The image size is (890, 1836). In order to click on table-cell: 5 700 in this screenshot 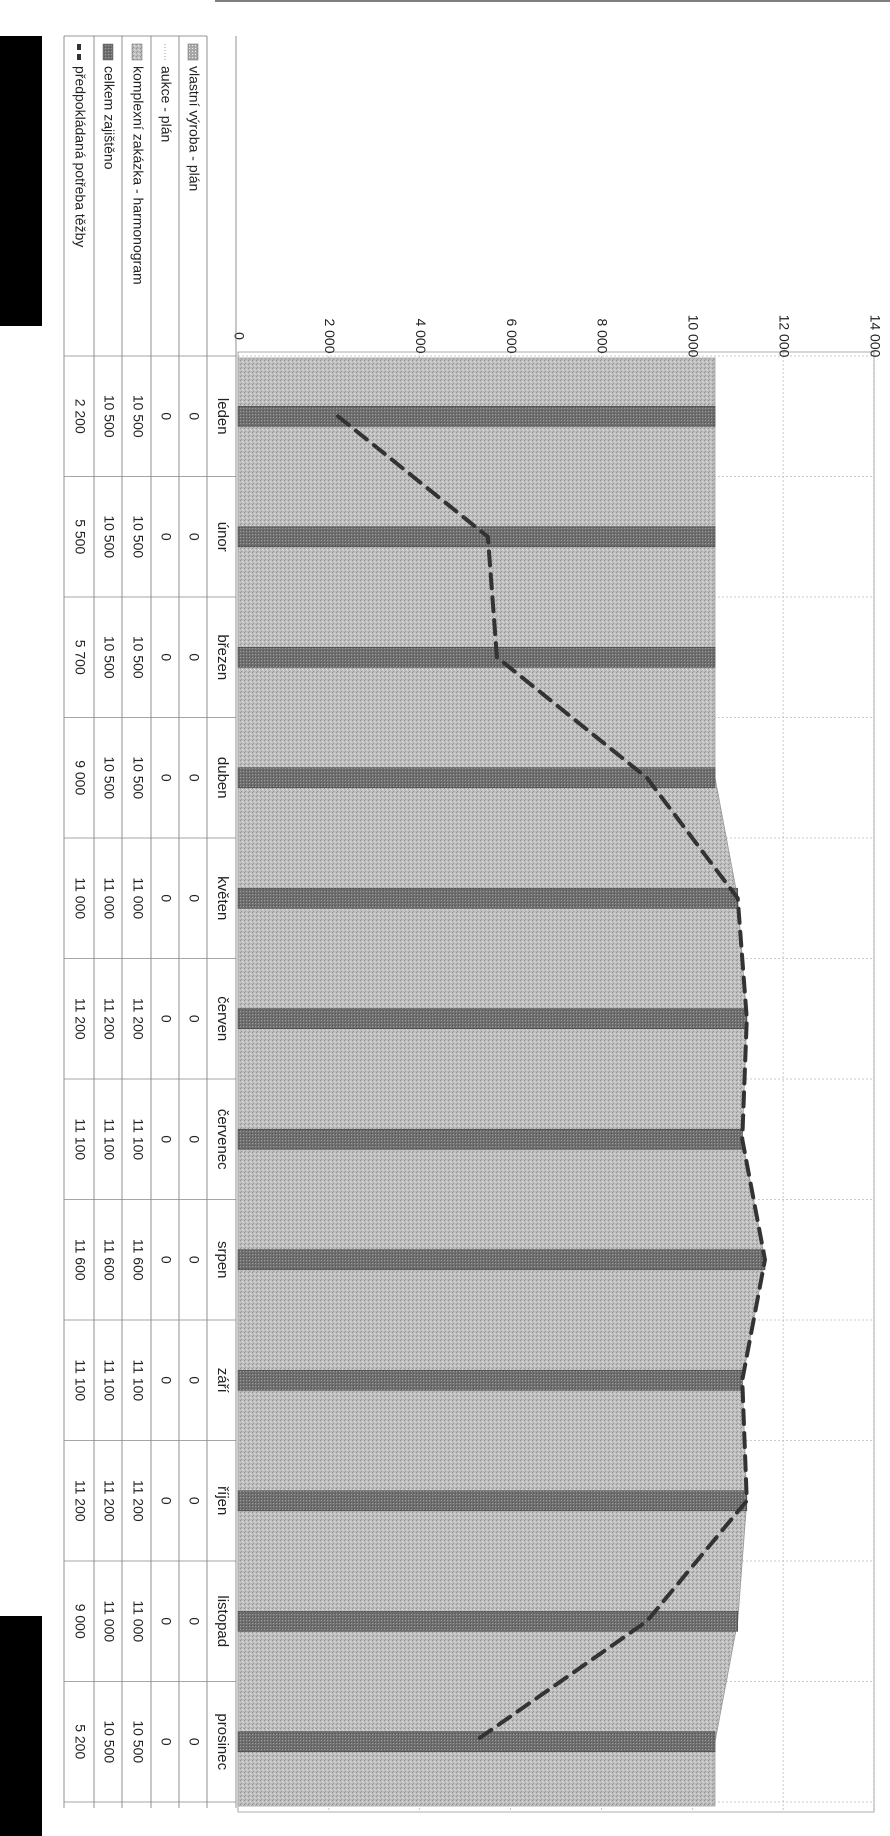, I will do `click(80, 657)`.